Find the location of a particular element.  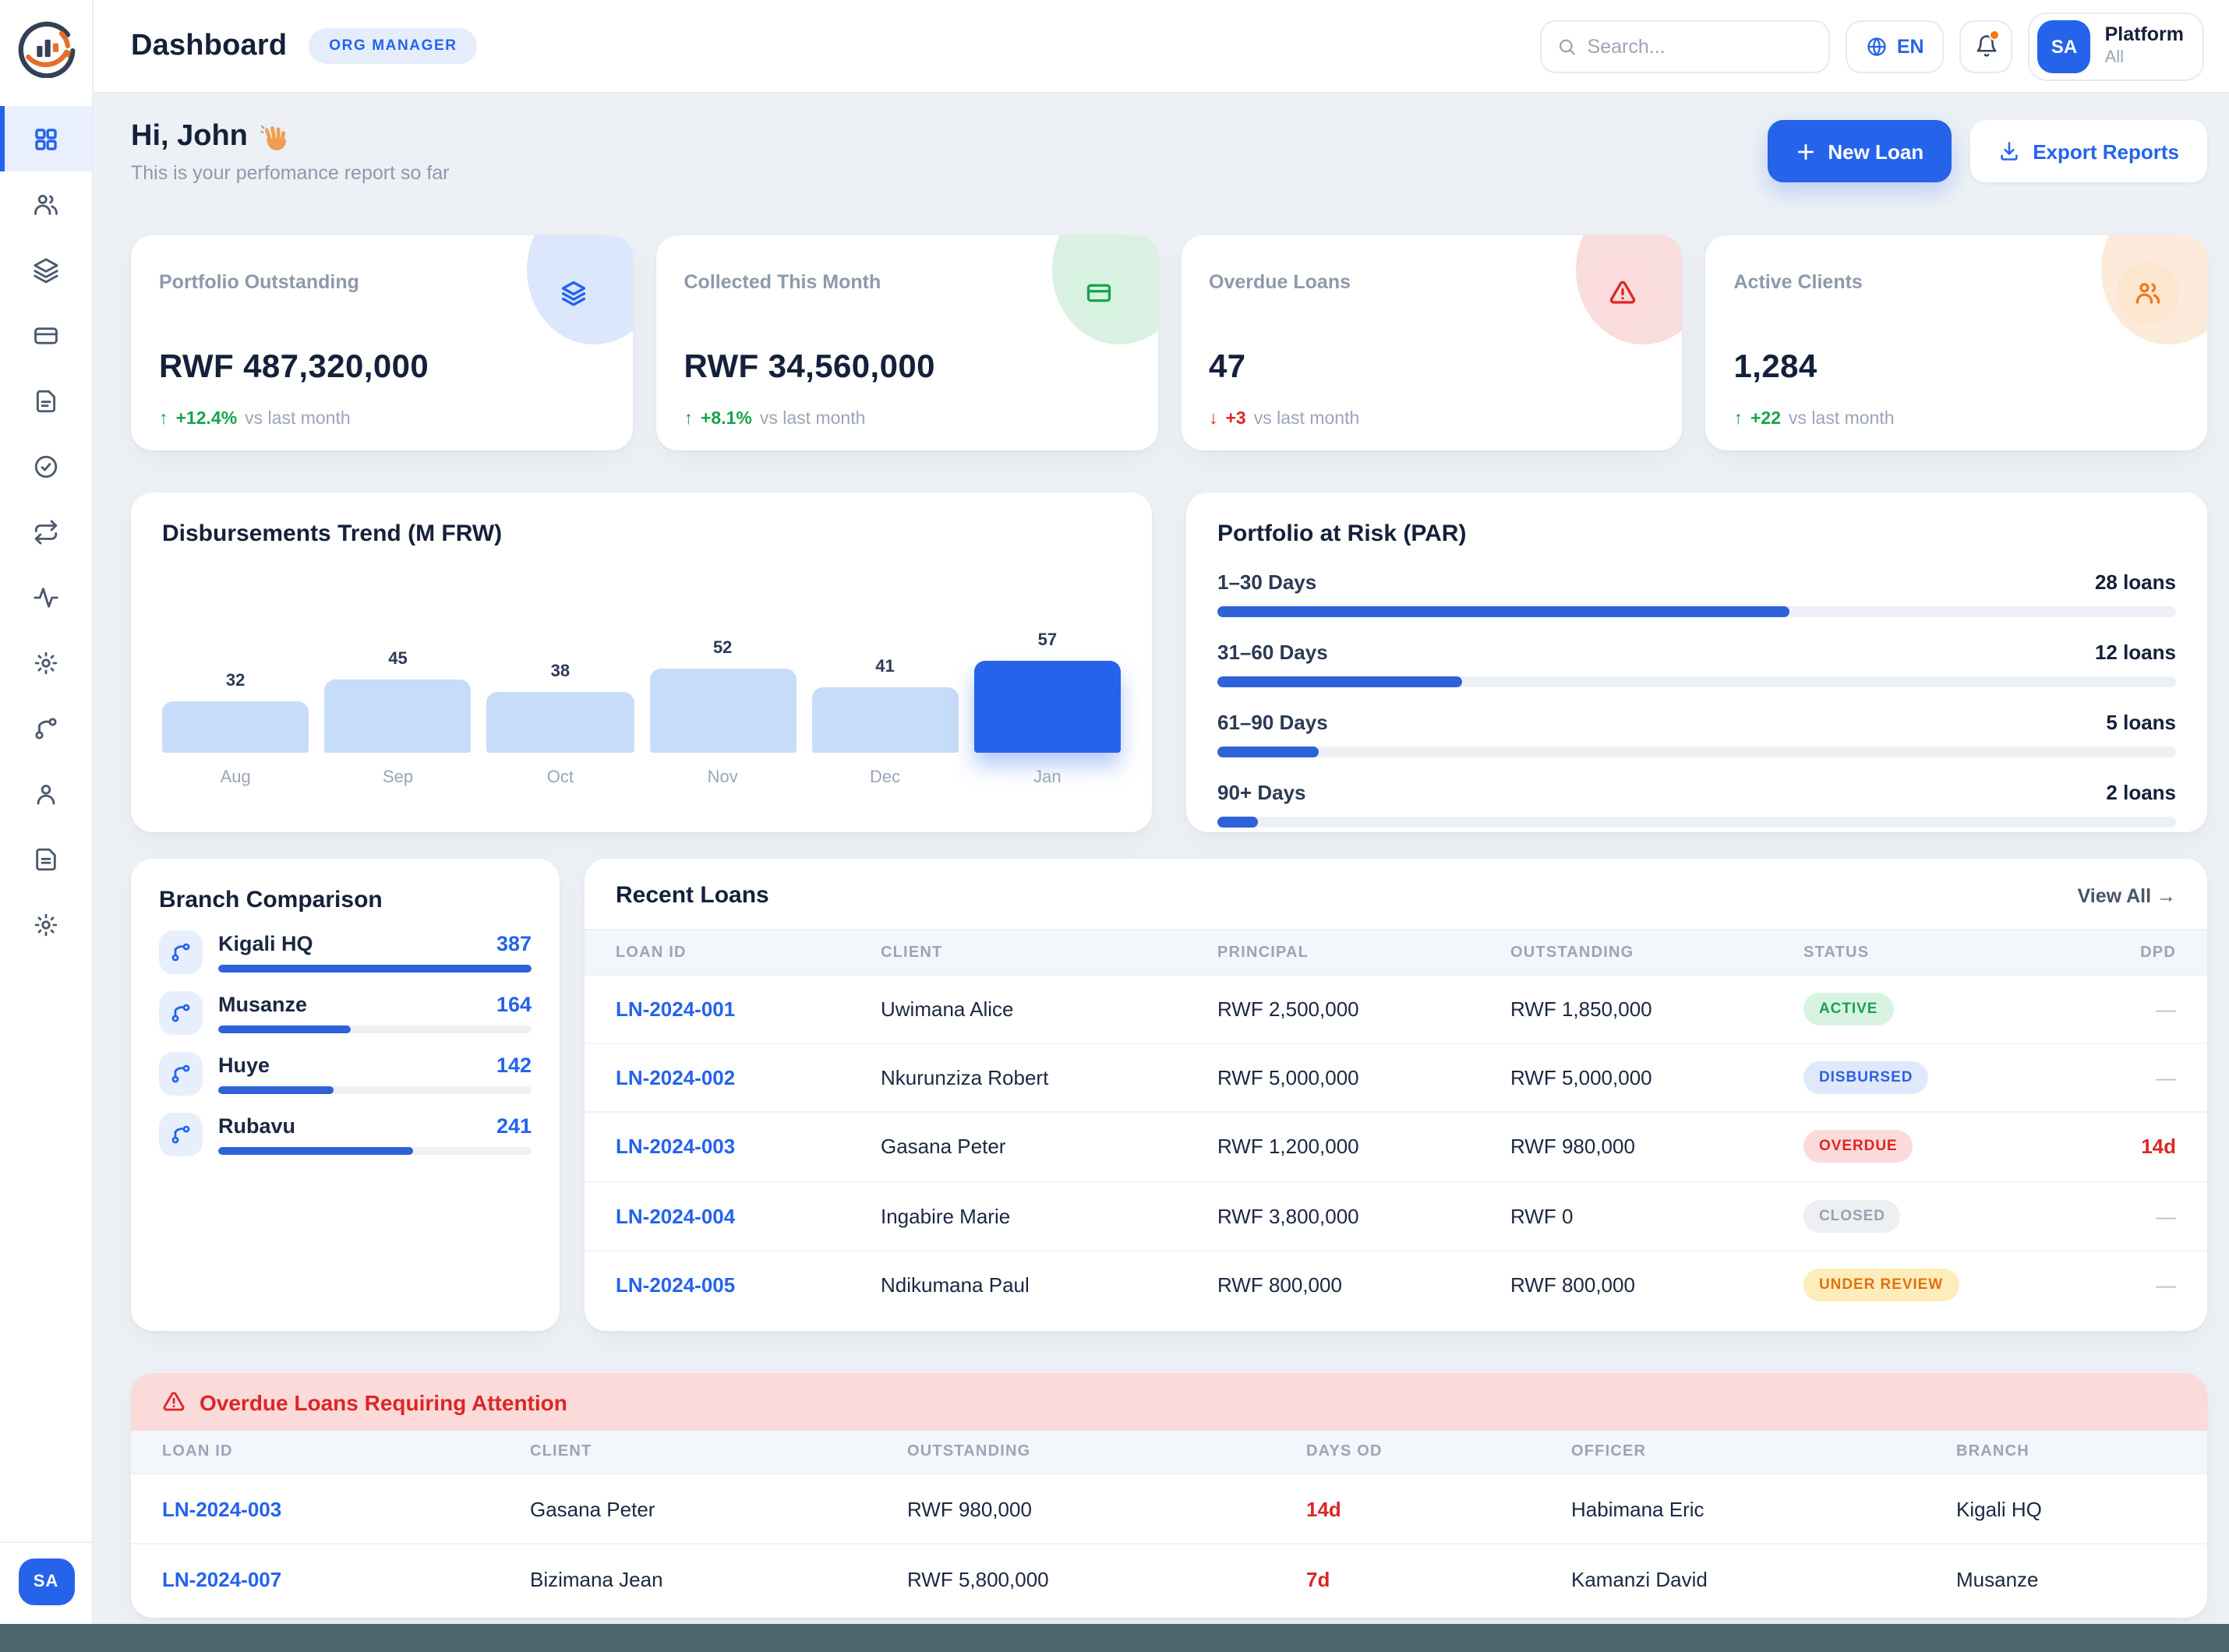

branch-count: 142 is located at coordinates (514, 1066).